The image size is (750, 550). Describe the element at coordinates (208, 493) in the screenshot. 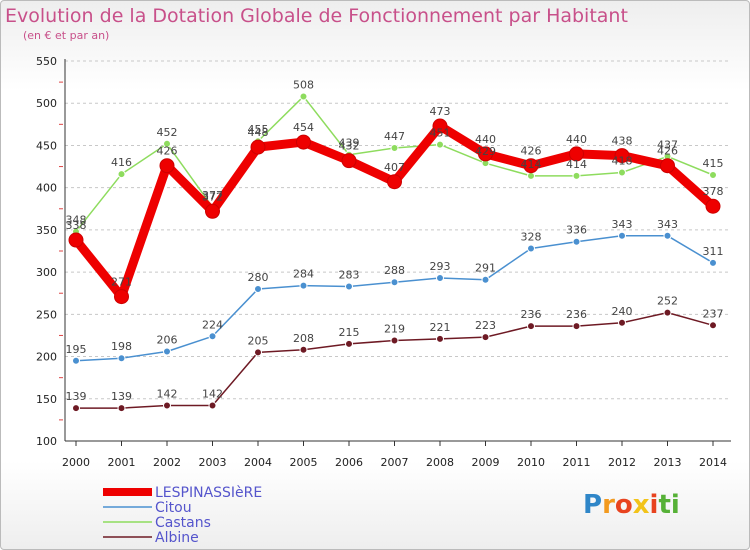

I see `legend-label: LESPINASSIèRE` at that location.